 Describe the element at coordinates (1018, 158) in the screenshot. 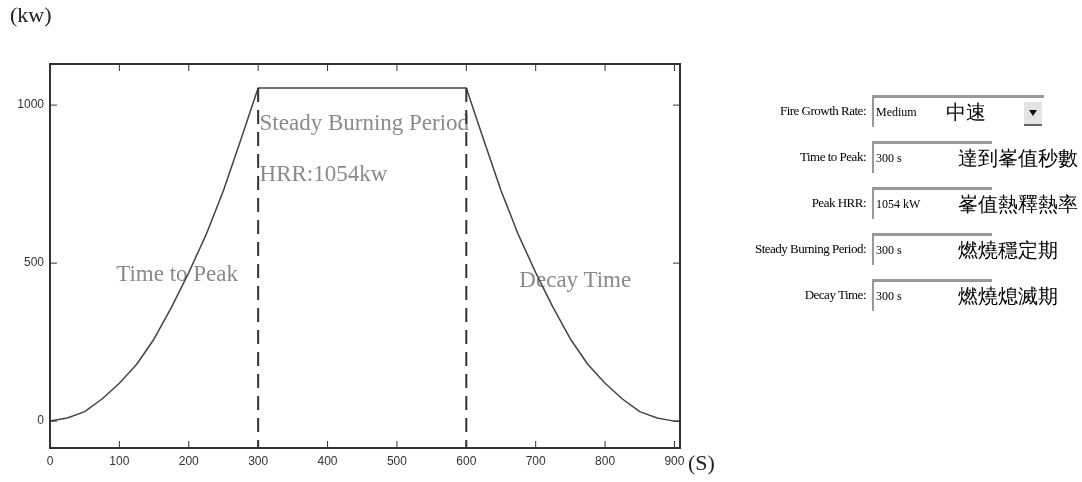

I see `text: 達到峯值秒數` at that location.